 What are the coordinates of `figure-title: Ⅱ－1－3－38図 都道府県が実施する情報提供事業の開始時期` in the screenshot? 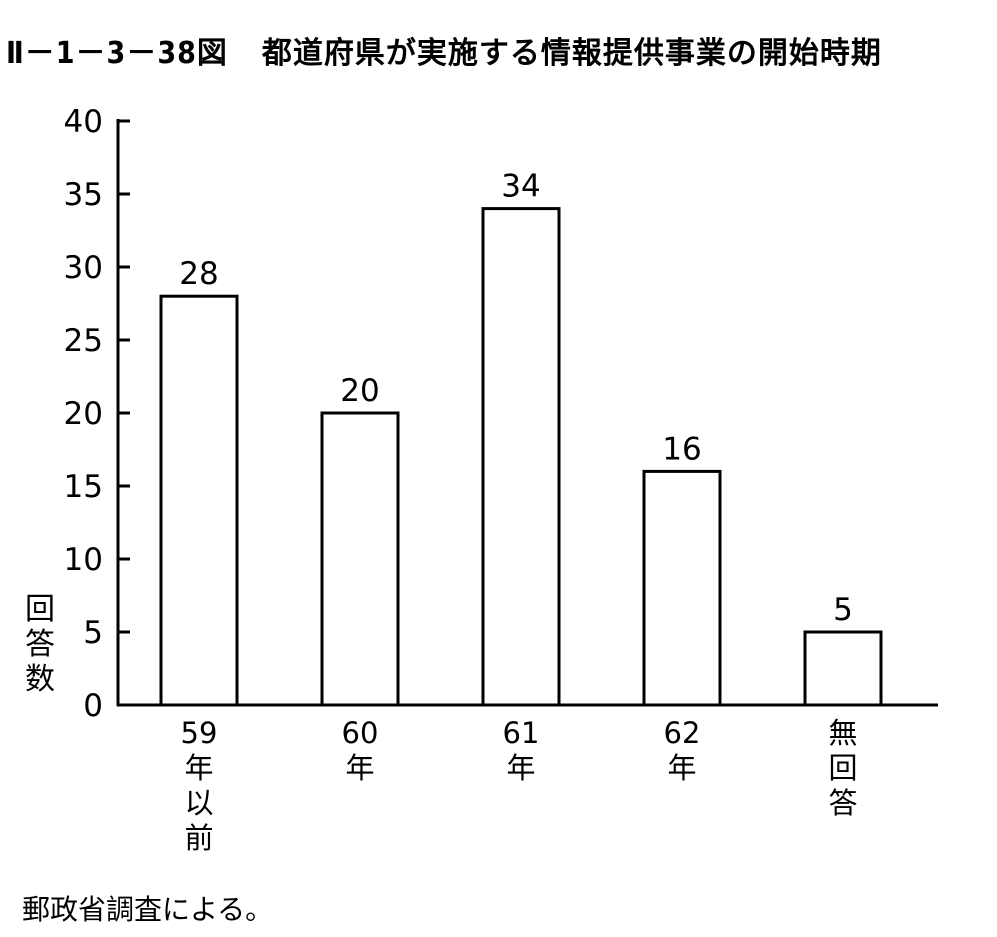 It's located at (444, 50).